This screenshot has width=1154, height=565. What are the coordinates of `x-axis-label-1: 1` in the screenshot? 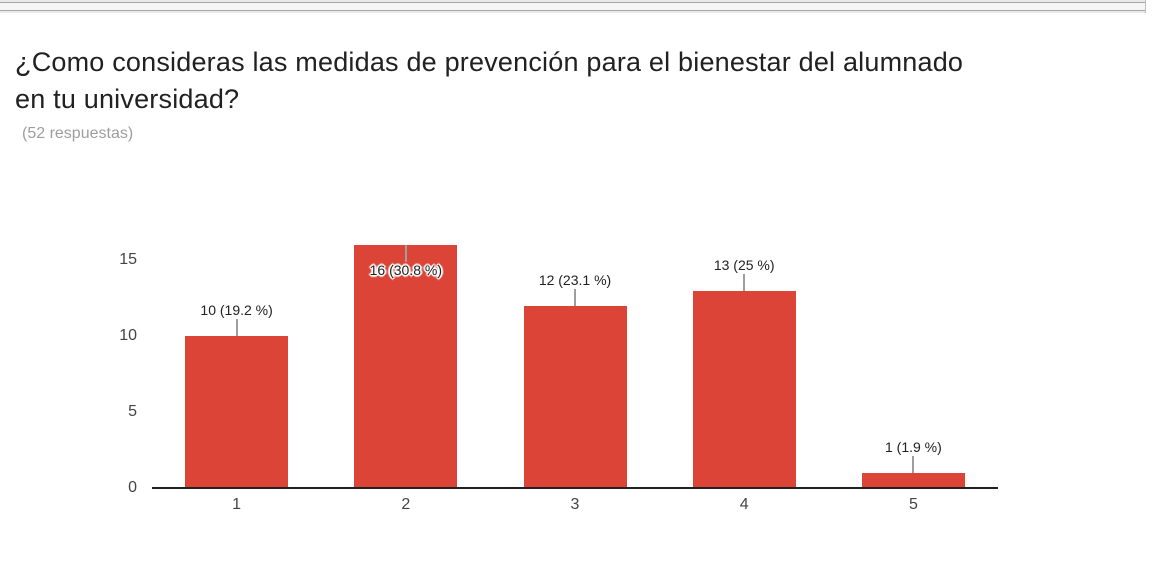 It's located at (237, 504).